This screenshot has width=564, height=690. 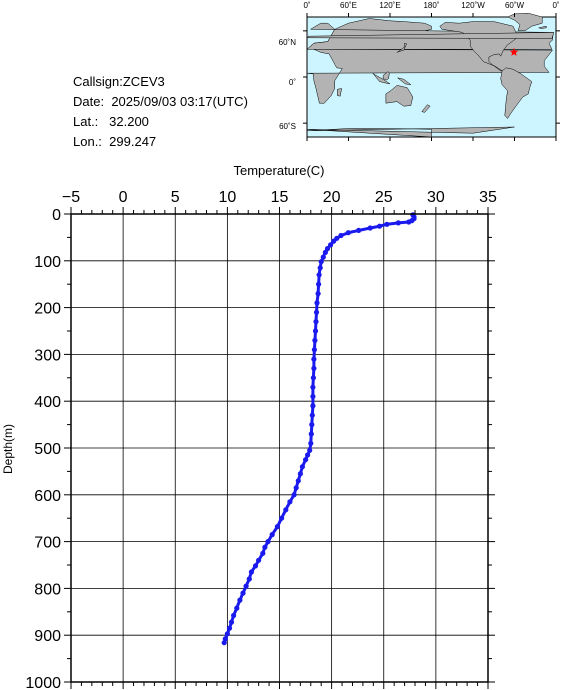 What do you see at coordinates (179, 101) in the screenshot?
I see `date-value: 2025/09/03 03:17(UTC)` at bounding box center [179, 101].